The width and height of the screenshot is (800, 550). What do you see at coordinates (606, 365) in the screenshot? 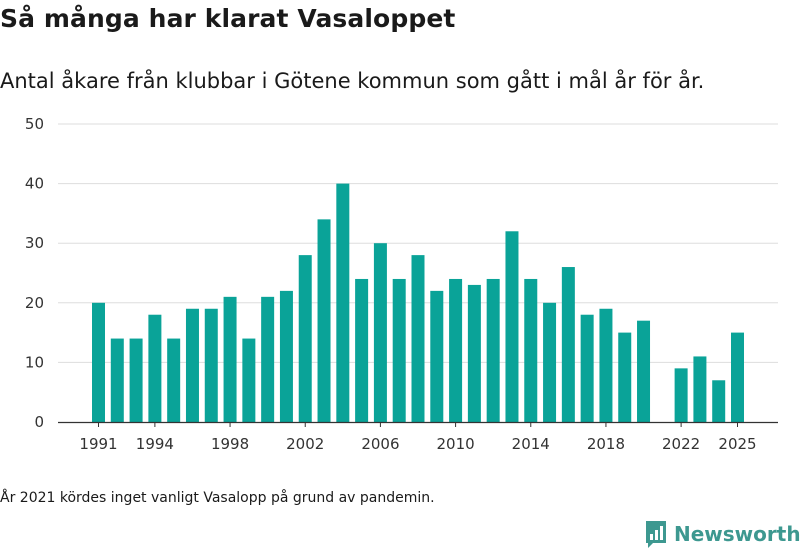
I see `bar-2018` at bounding box center [606, 365].